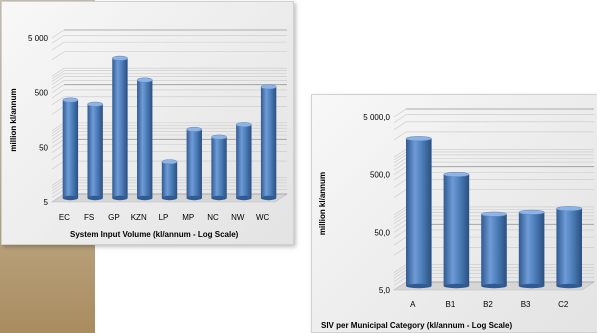  I want to click on y-tick-label: 500, so click(42, 93).